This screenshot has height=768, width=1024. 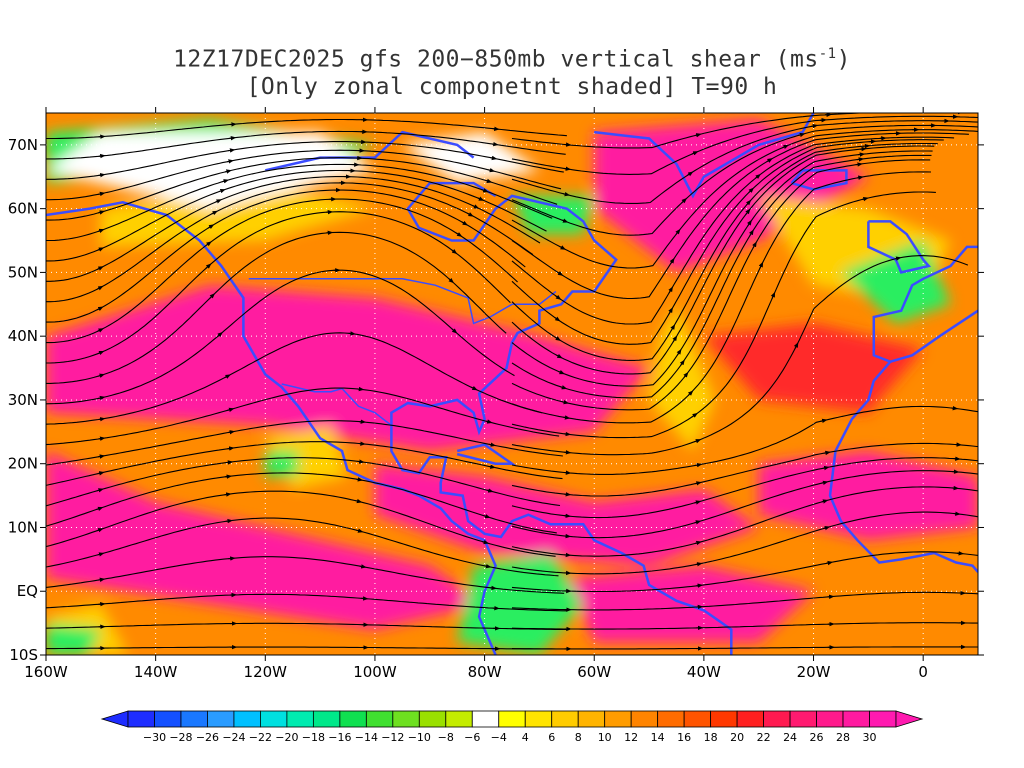 I want to click on colorbar-label: 28, so click(x=843, y=737).